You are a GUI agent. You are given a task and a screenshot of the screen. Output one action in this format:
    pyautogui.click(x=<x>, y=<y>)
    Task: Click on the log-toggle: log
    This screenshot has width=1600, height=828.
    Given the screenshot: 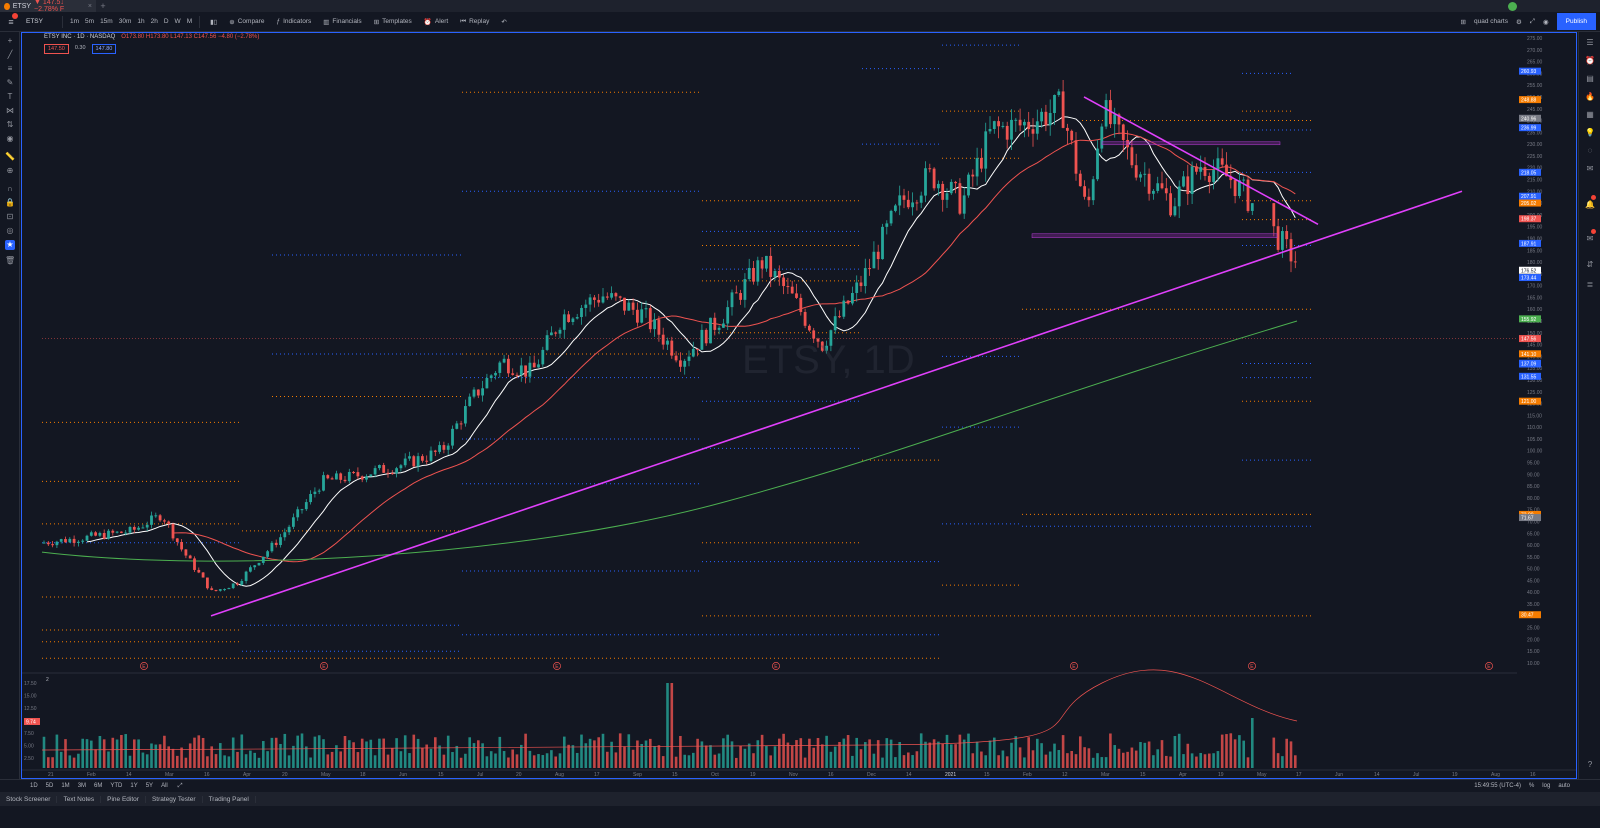 What is the action you would take?
    pyautogui.click(x=1546, y=786)
    